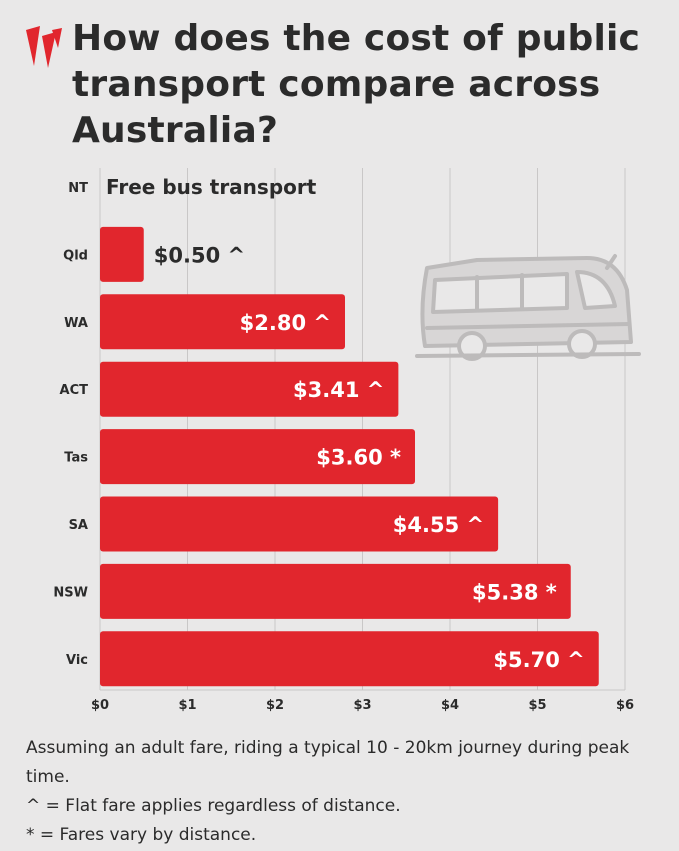 The width and height of the screenshot is (679, 851). What do you see at coordinates (74, 390) in the screenshot?
I see `category-label: ACT` at bounding box center [74, 390].